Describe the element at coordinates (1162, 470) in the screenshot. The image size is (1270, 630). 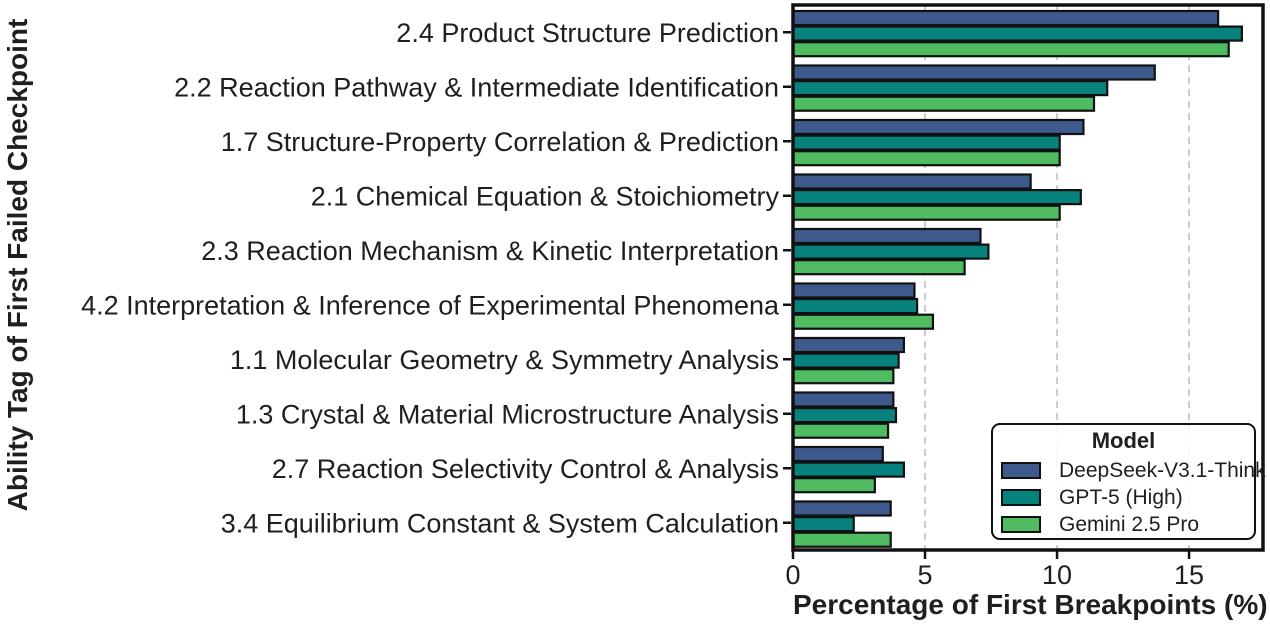
I see `legend-label-deepseek: DeepSeek-V3.1-Think` at that location.